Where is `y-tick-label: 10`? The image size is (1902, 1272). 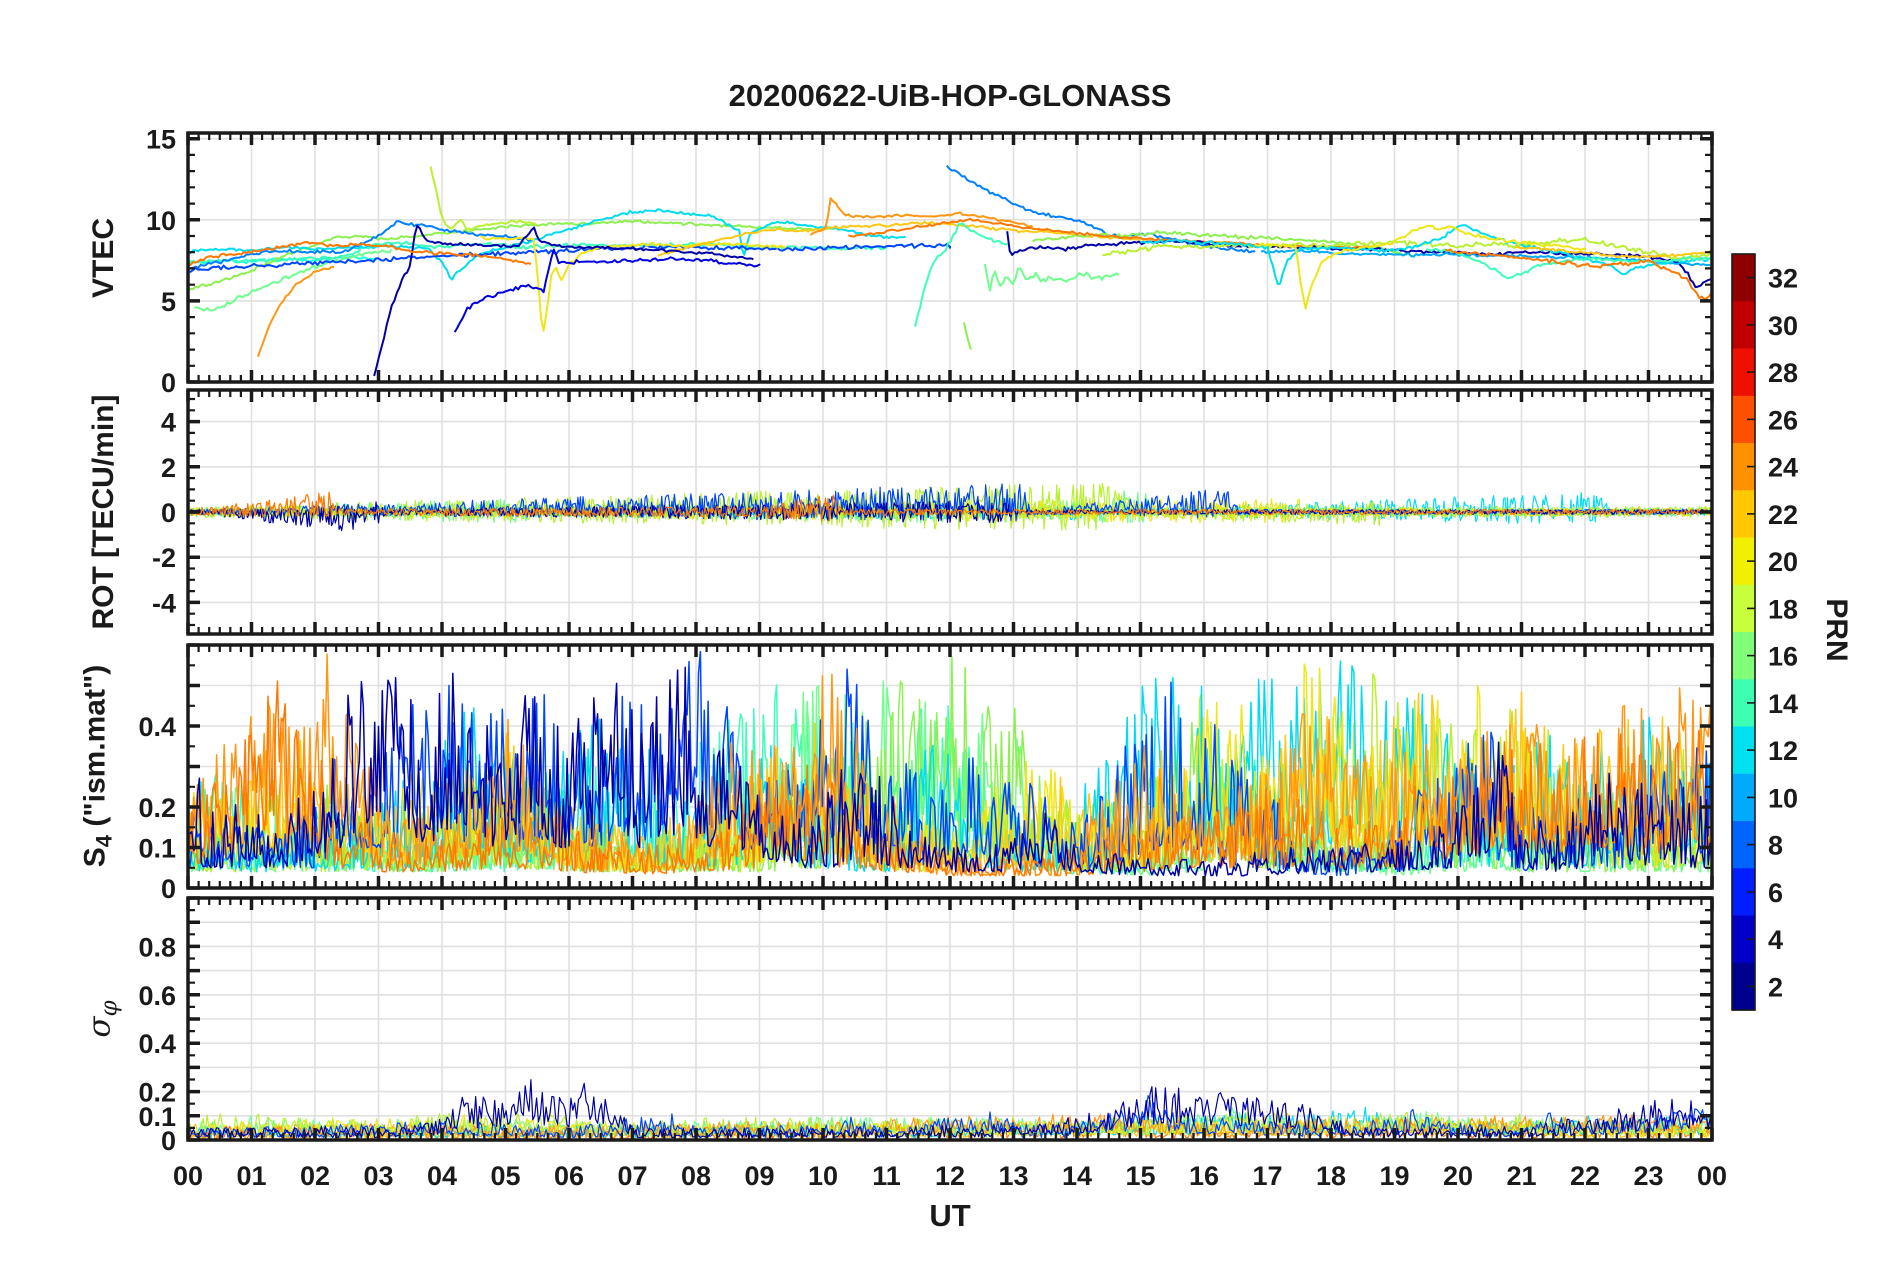
y-tick-label: 10 is located at coordinates (161, 221).